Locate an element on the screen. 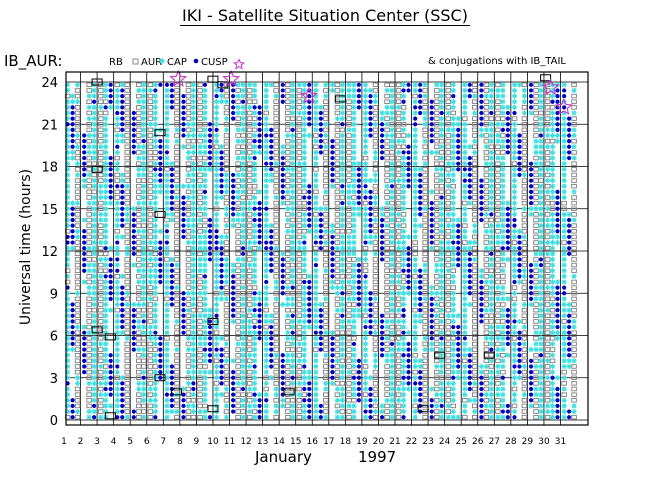 The image size is (650, 500). rb-point is located at coordinates (546, 78).